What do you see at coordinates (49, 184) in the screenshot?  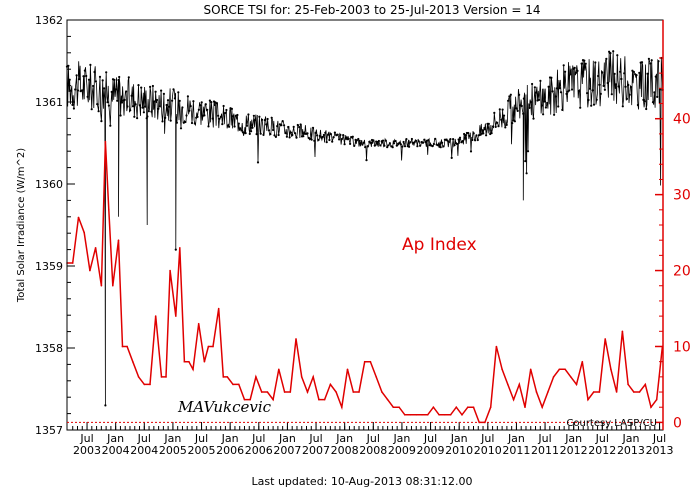 I see `left-tick-label: 1360` at bounding box center [49, 184].